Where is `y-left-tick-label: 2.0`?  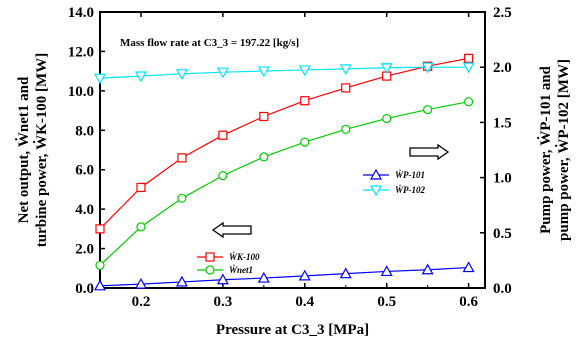
y-left-tick-label: 2.0 is located at coordinates (84, 250).